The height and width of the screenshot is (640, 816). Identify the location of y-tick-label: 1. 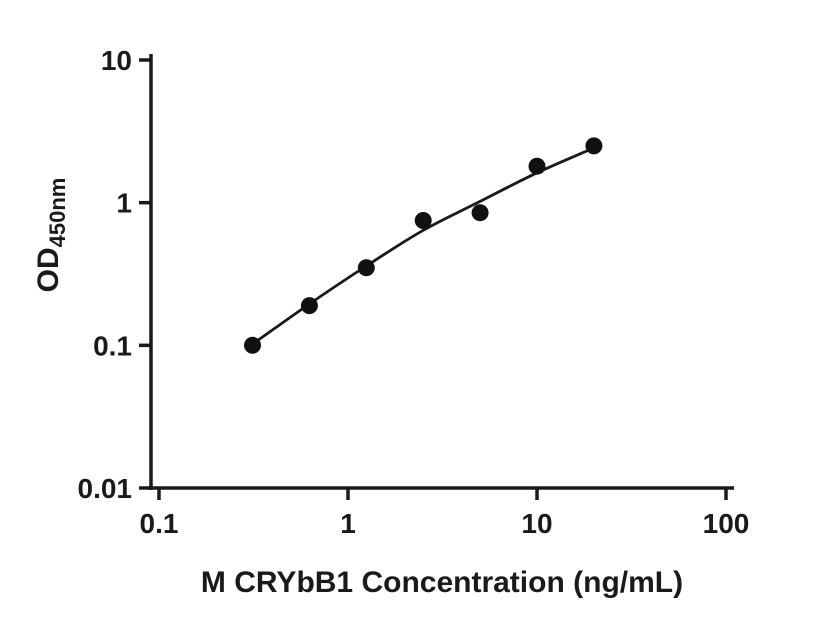
(124, 203).